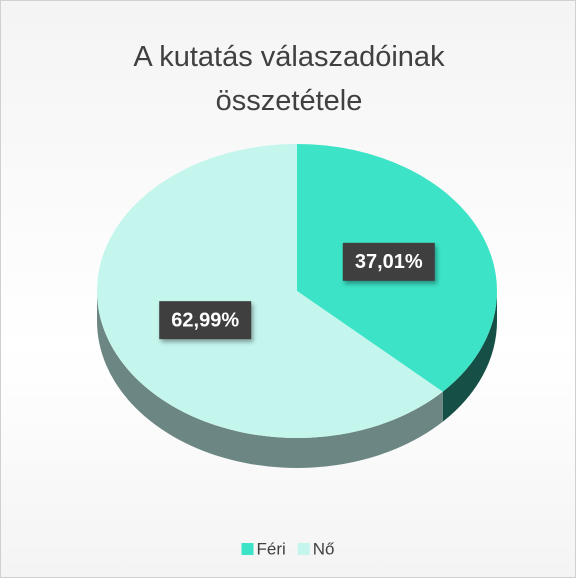  I want to click on data-label: 37,01%, so click(389, 262).